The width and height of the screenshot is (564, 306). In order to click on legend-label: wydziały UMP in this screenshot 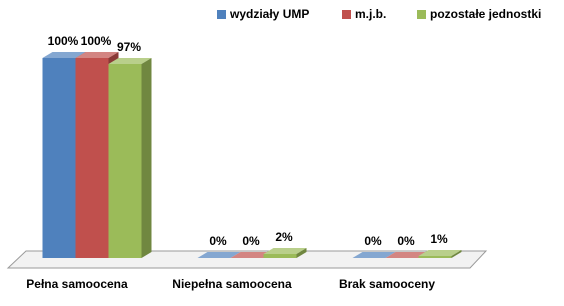, I will do `click(269, 14)`.